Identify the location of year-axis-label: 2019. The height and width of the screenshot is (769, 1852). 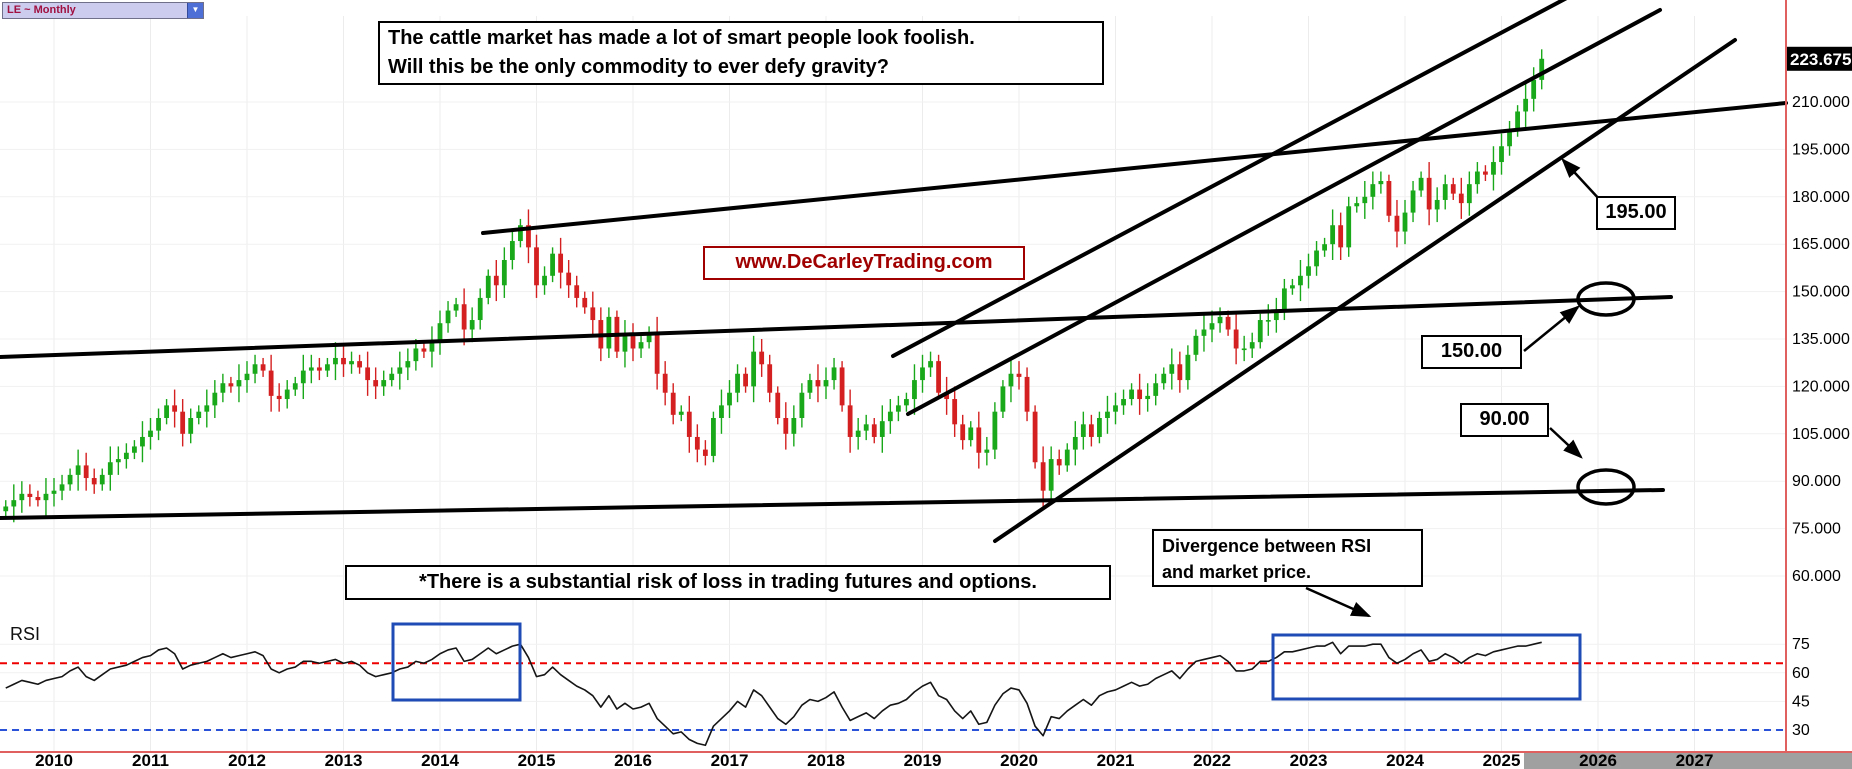
(923, 760).